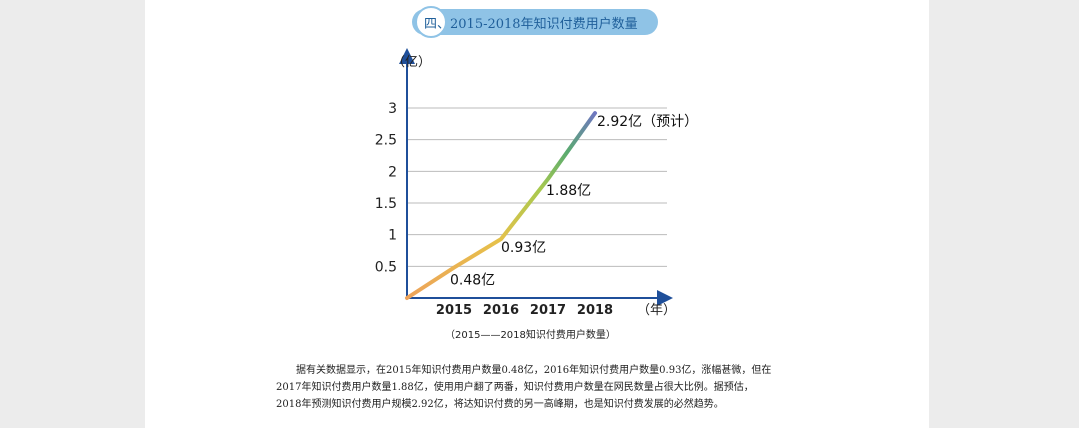  Describe the element at coordinates (656, 310) in the screenshot. I see `x-axis-label: （年）` at that location.